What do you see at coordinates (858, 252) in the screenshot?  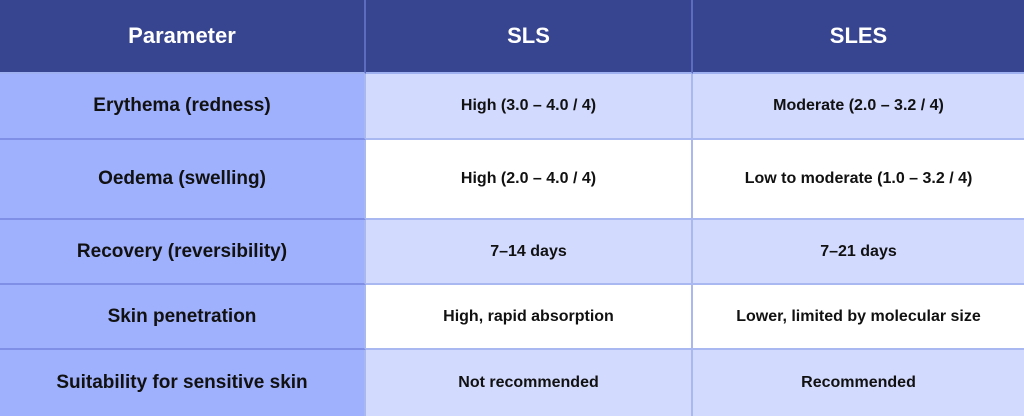 I see `row-recovery-sles: 7–21 days` at bounding box center [858, 252].